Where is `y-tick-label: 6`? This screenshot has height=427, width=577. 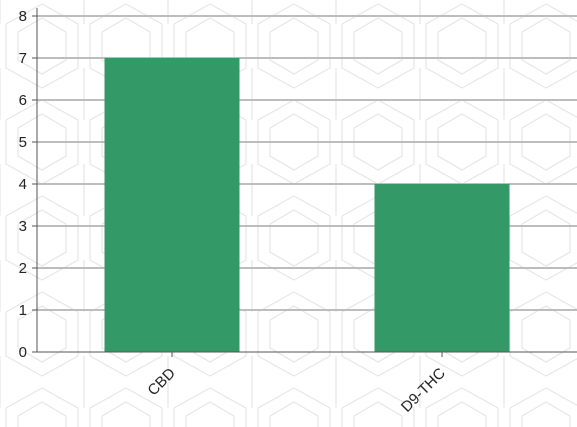 y-tick-label: 6 is located at coordinates (23, 100).